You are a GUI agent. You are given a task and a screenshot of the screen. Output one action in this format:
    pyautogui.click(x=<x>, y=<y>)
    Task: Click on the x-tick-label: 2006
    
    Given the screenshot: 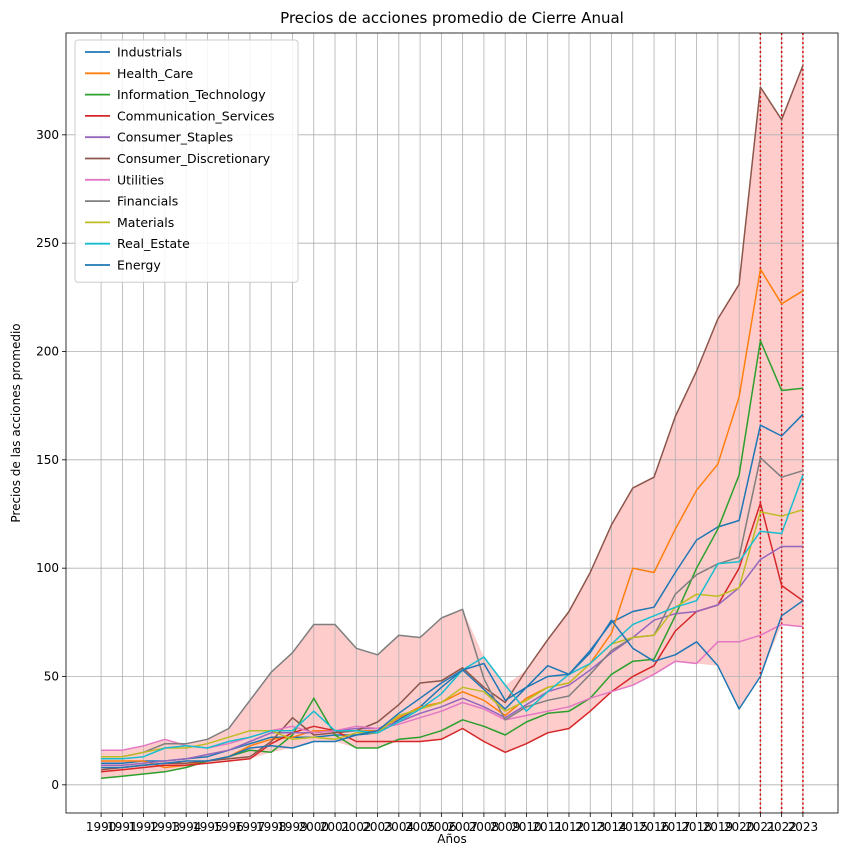 What is the action you would take?
    pyautogui.click(x=441, y=827)
    